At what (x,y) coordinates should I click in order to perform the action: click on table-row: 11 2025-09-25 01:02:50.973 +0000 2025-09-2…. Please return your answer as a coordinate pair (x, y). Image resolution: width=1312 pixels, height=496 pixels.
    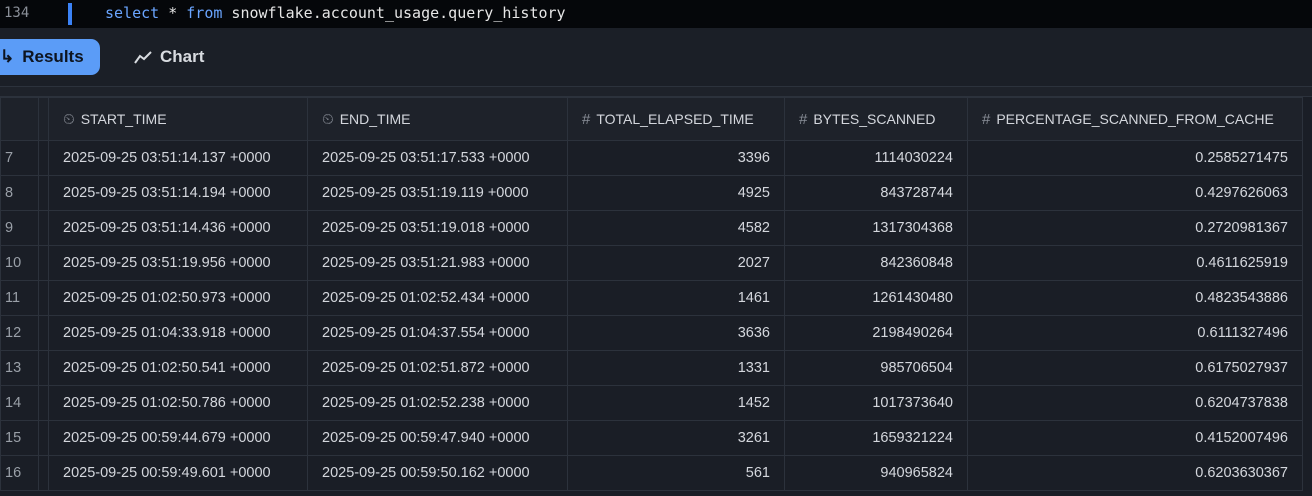
    Looking at the image, I should click on (651, 298).